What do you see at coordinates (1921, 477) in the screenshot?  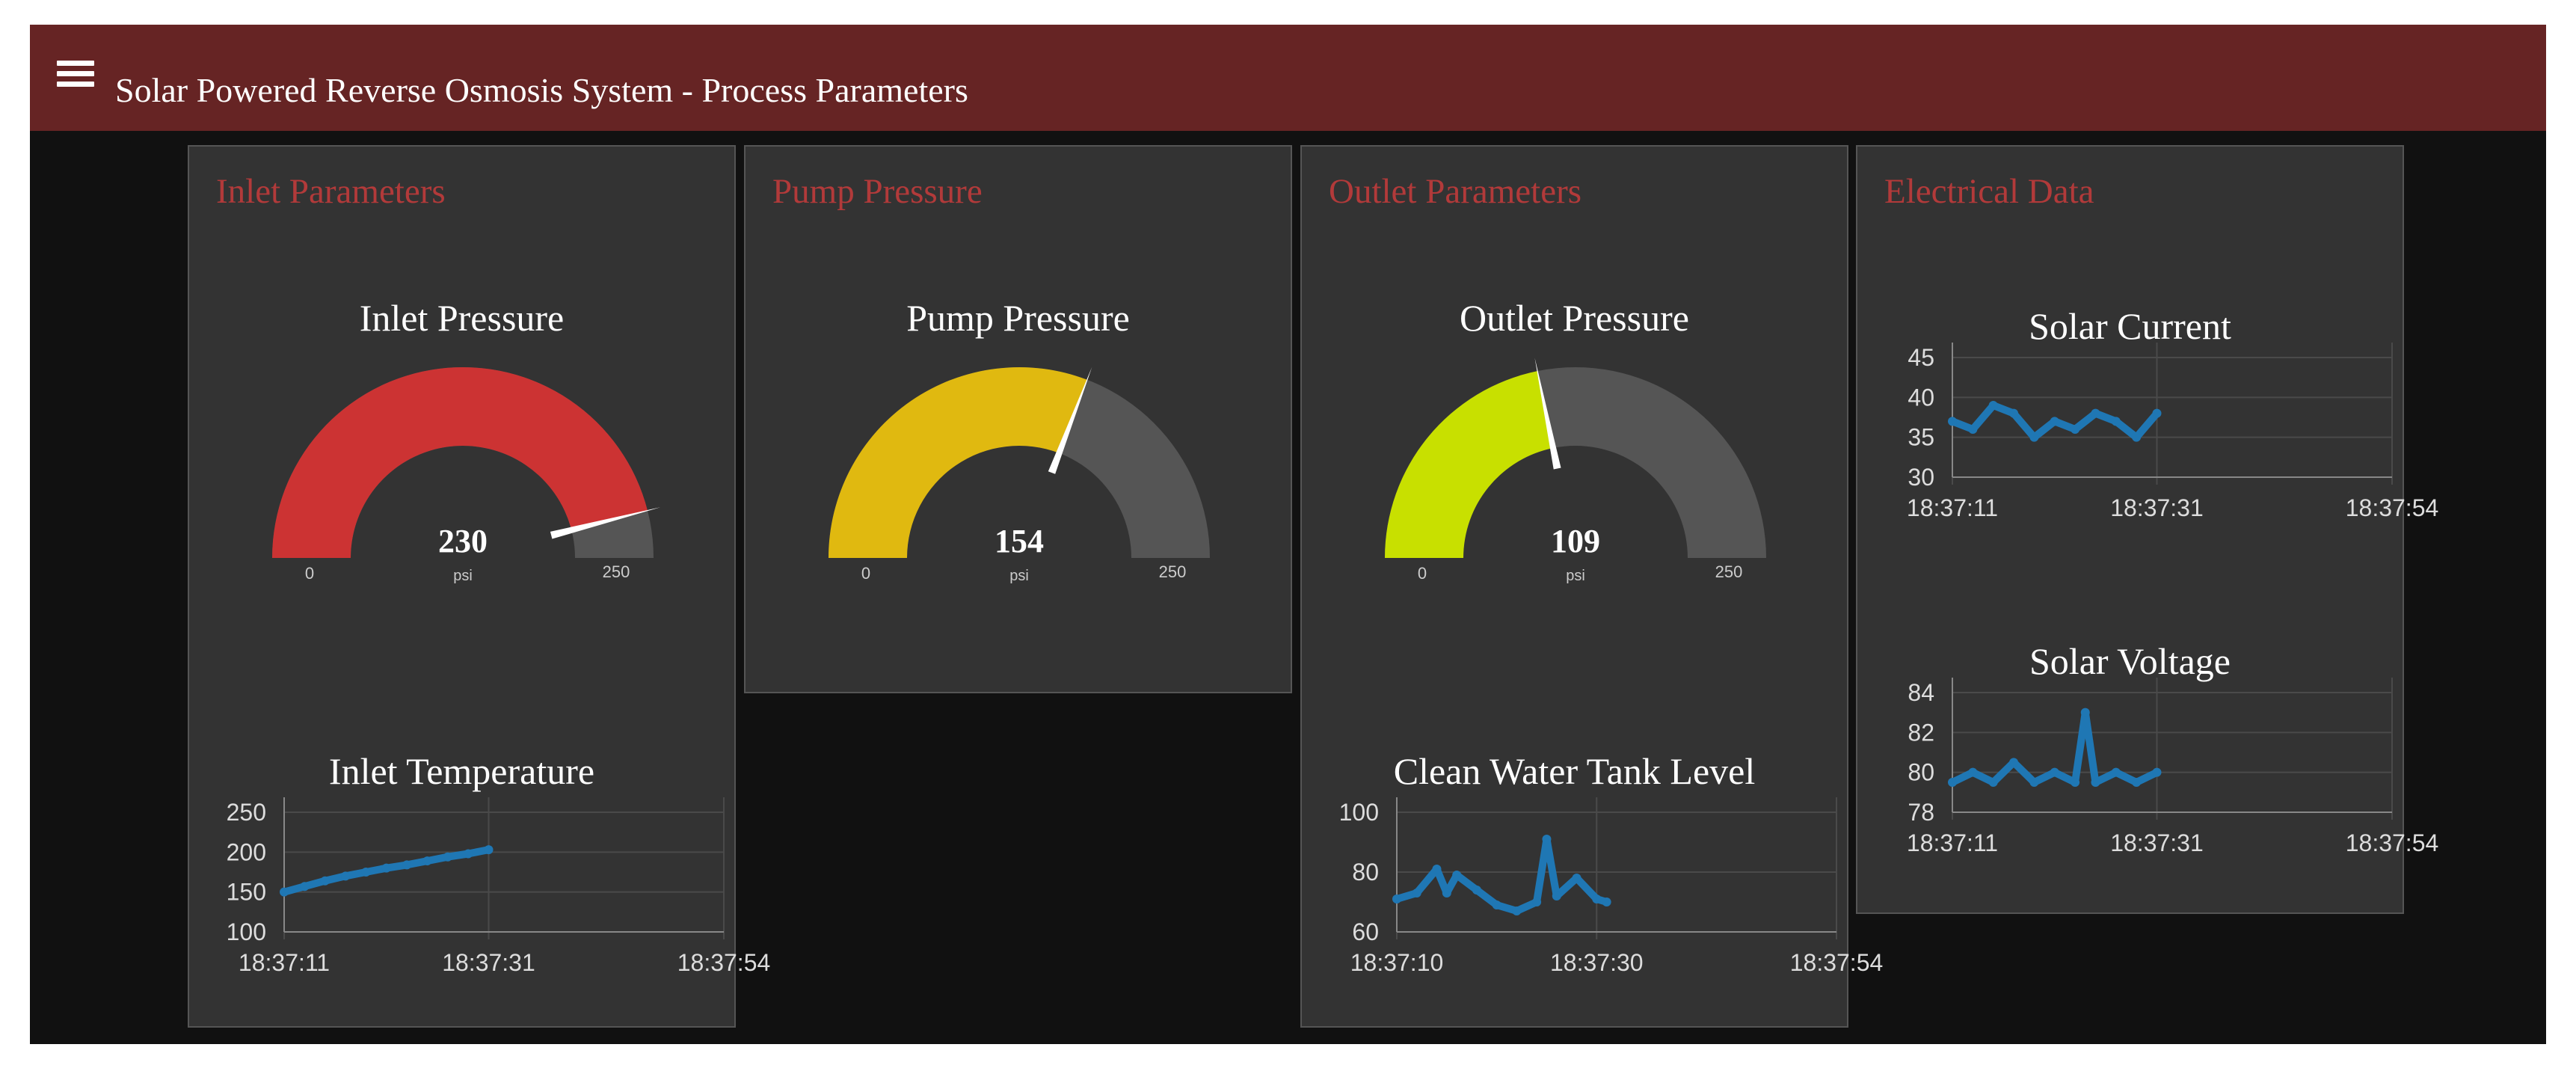 I see `y-tick-label: 30` at bounding box center [1921, 477].